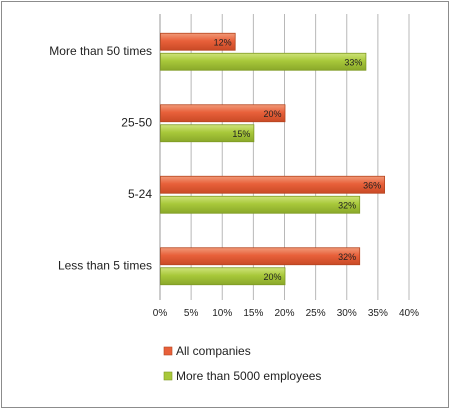 The height and width of the screenshot is (409, 450). What do you see at coordinates (316, 313) in the screenshot?
I see `x-tick-label: 25%` at bounding box center [316, 313].